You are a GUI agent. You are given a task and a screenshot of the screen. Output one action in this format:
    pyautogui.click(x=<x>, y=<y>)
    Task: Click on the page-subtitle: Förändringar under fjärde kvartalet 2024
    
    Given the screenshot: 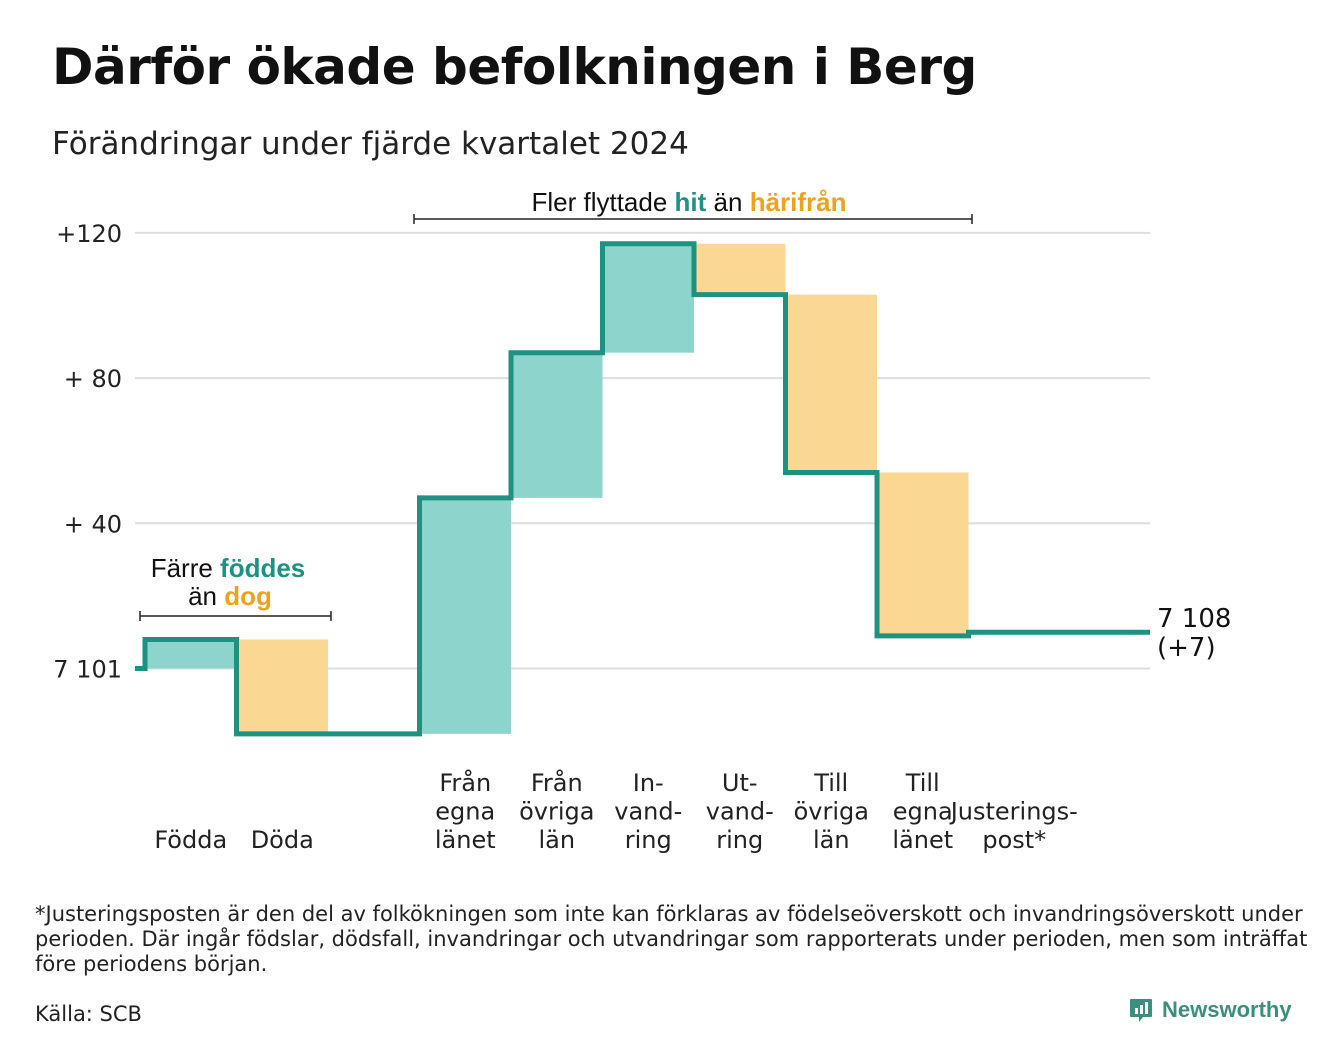 What is the action you would take?
    pyautogui.click(x=370, y=144)
    